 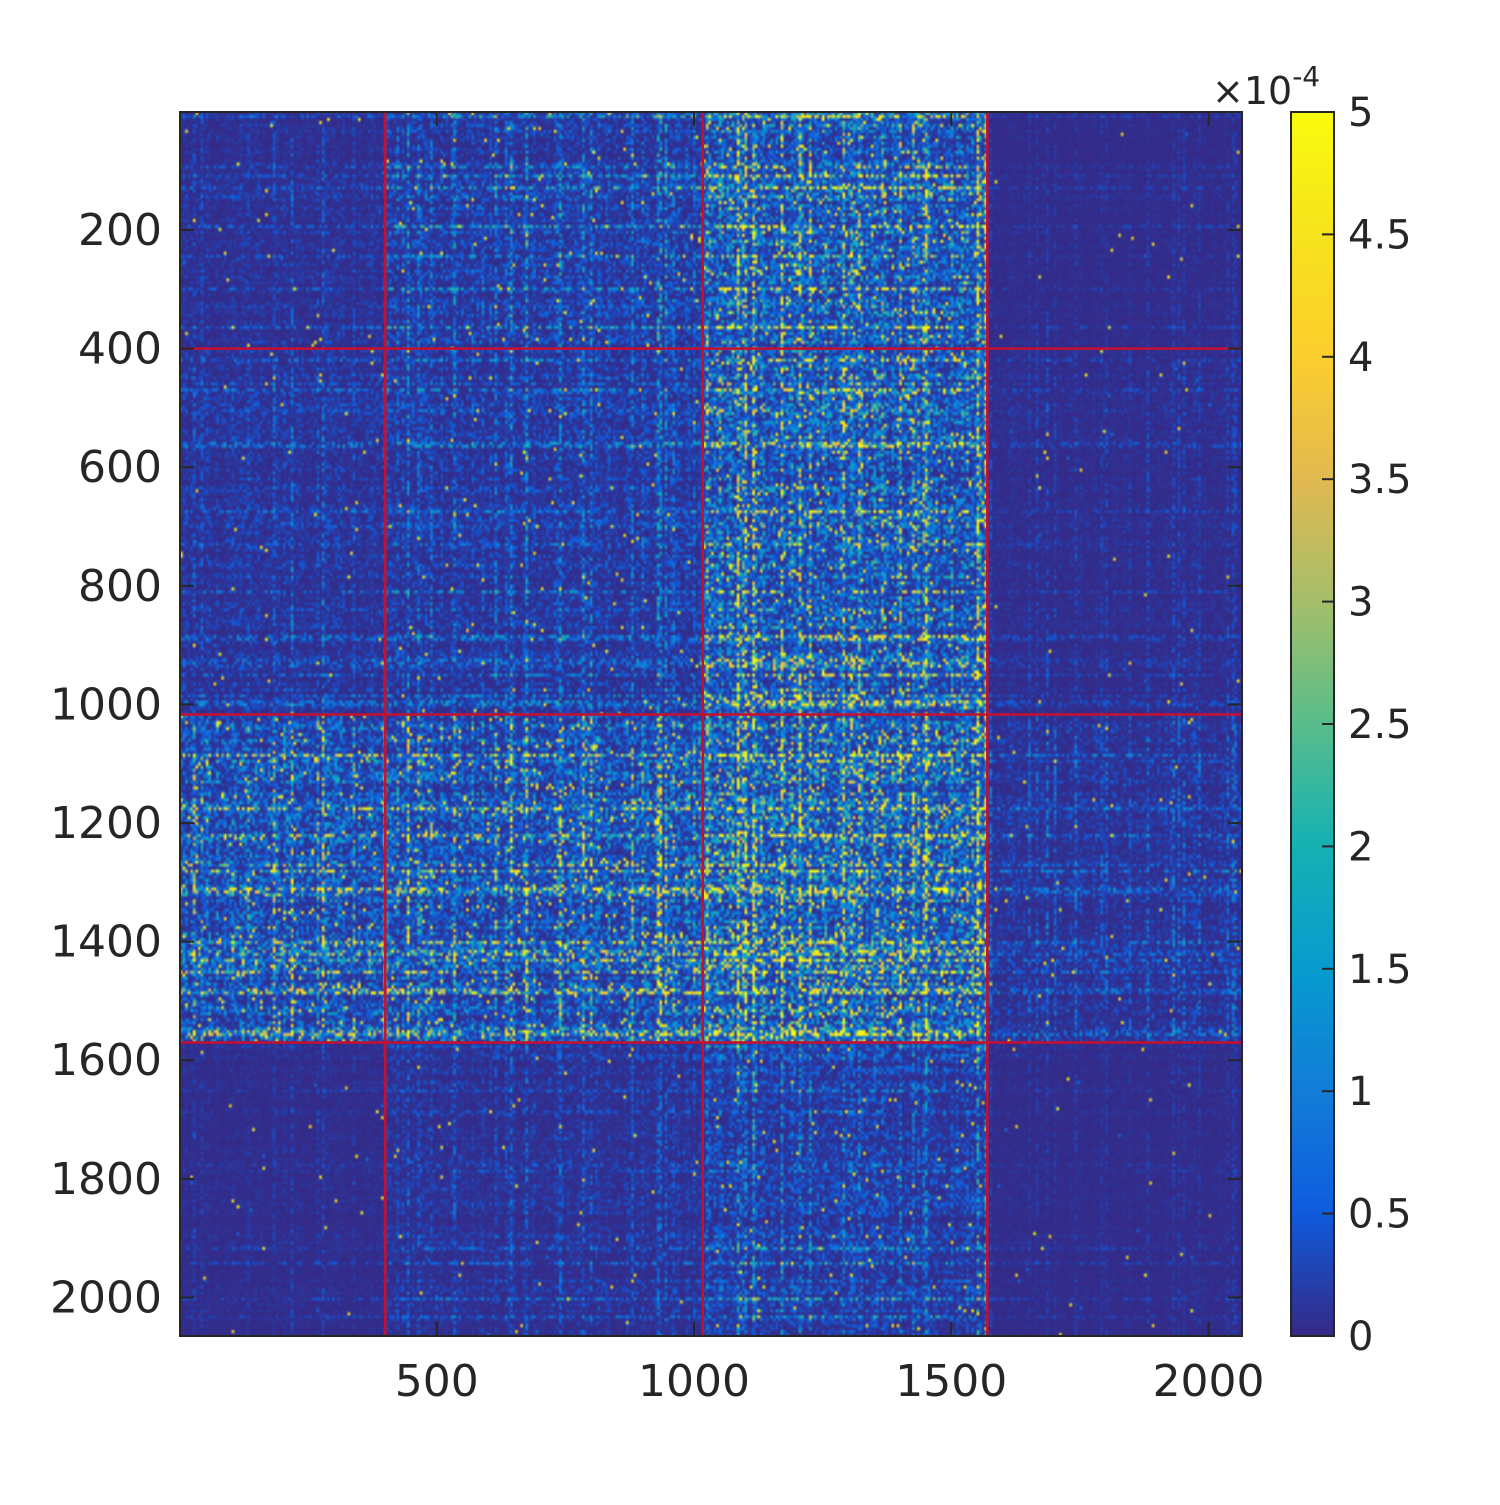 I want to click on colorbar-tick-label: 5, so click(x=1360, y=113).